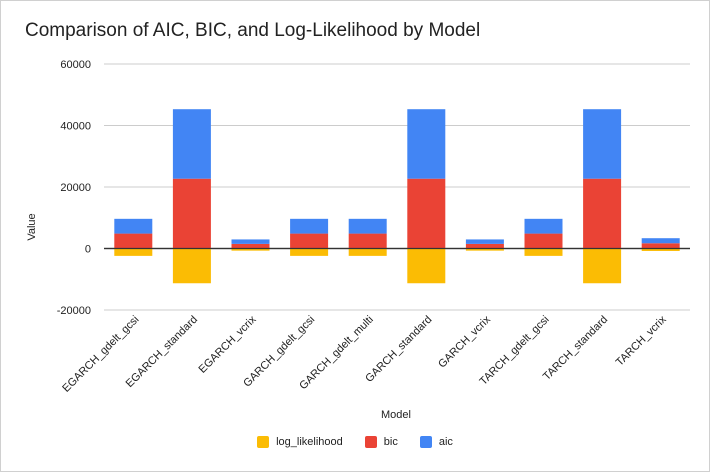  What do you see at coordinates (309, 442) in the screenshot?
I see `legend-label-log-likelihood: log_likelihood` at bounding box center [309, 442].